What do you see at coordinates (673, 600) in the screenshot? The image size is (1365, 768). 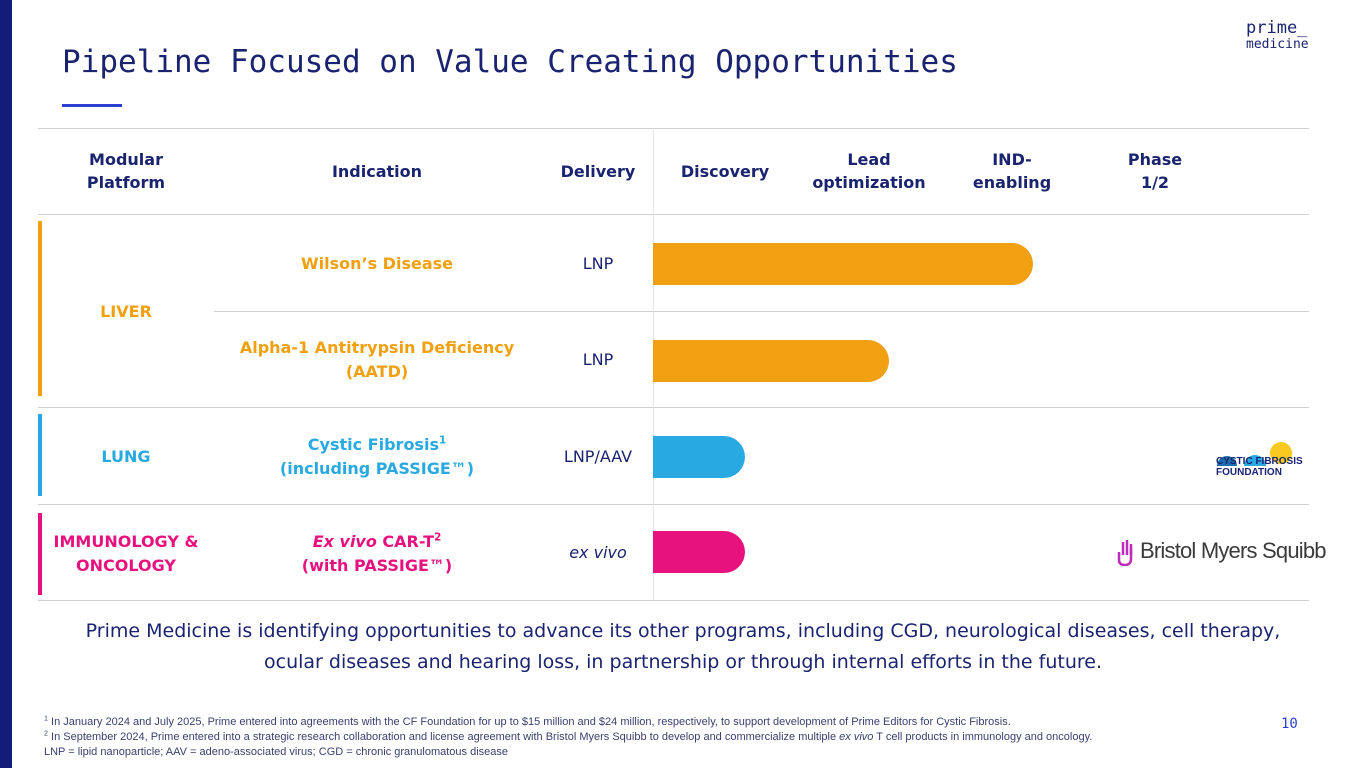 I see `table-bottom-border` at bounding box center [673, 600].